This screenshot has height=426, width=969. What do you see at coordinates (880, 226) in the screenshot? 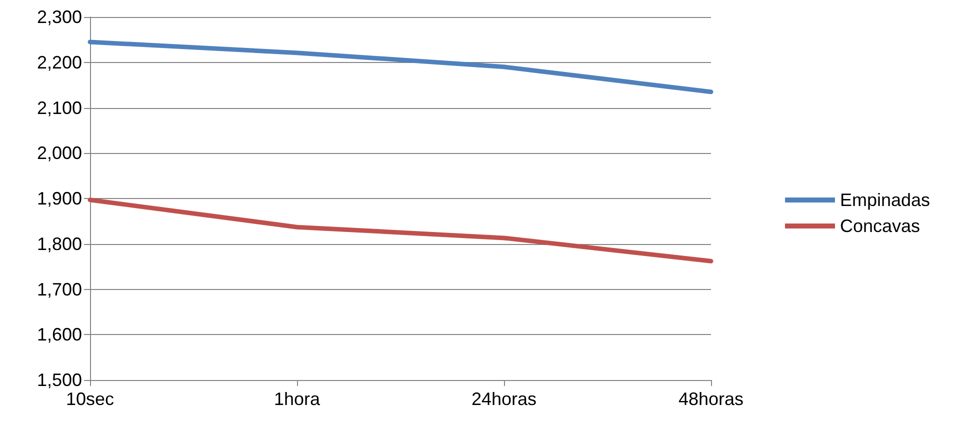
I see `legend-label: Concavas` at bounding box center [880, 226].